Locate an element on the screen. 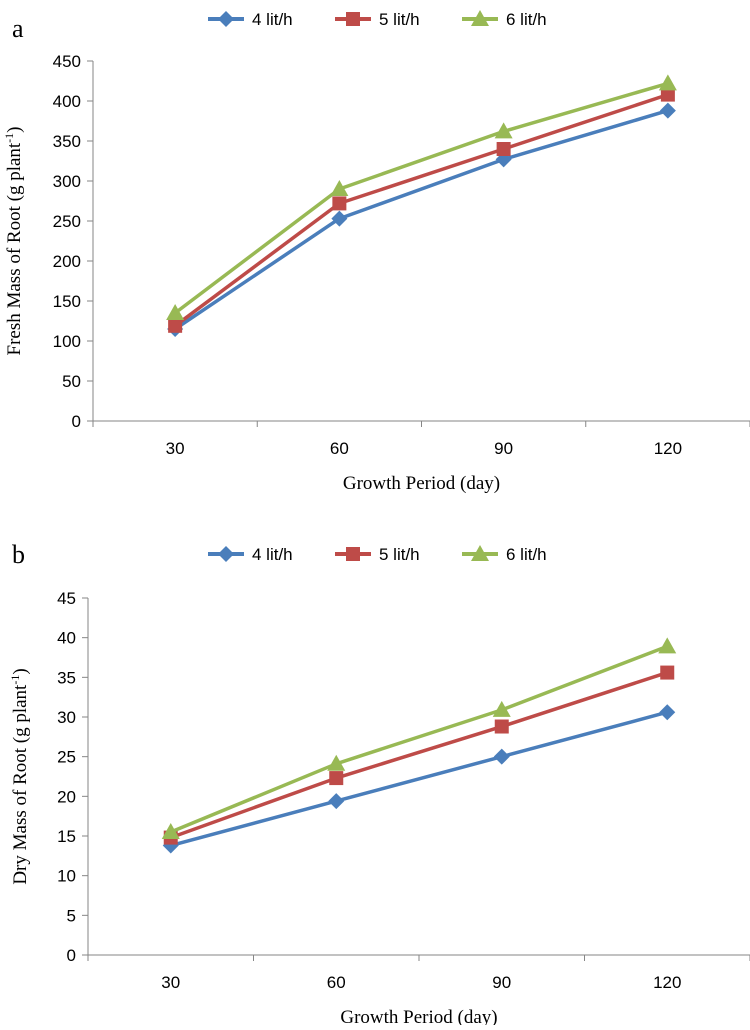  y-tick-label: 25 is located at coordinates (66, 757).